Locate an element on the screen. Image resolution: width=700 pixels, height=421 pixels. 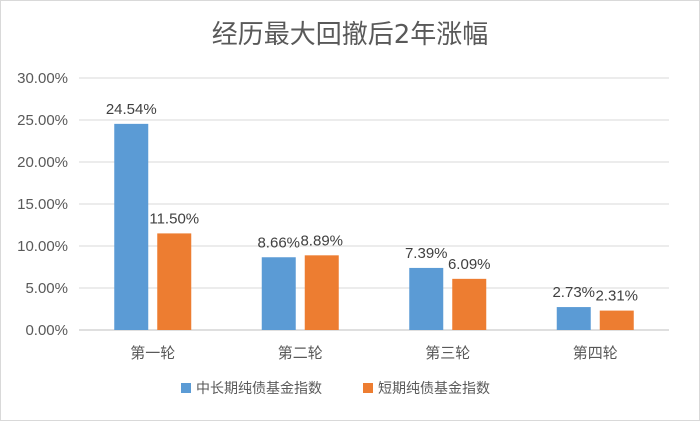
data-label: 6.09% is located at coordinates (469, 264).